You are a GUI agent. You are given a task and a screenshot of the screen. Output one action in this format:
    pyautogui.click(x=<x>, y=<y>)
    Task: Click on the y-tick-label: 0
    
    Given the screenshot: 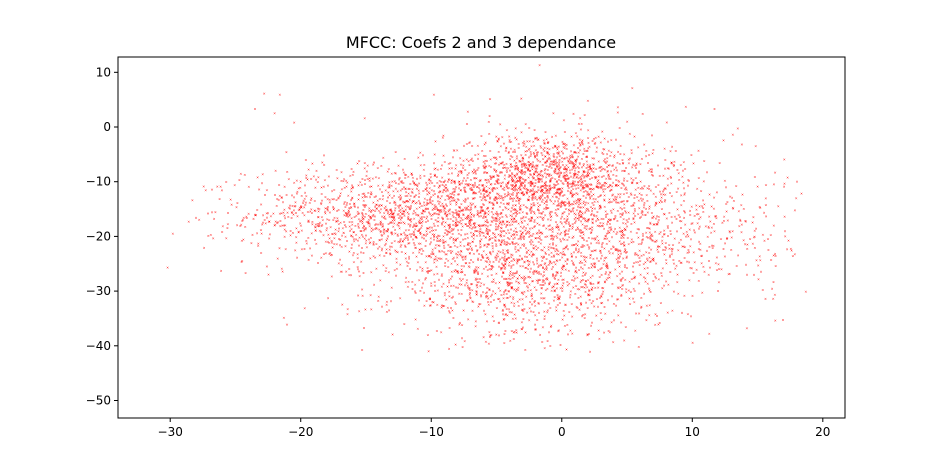 What is the action you would take?
    pyautogui.click(x=107, y=127)
    